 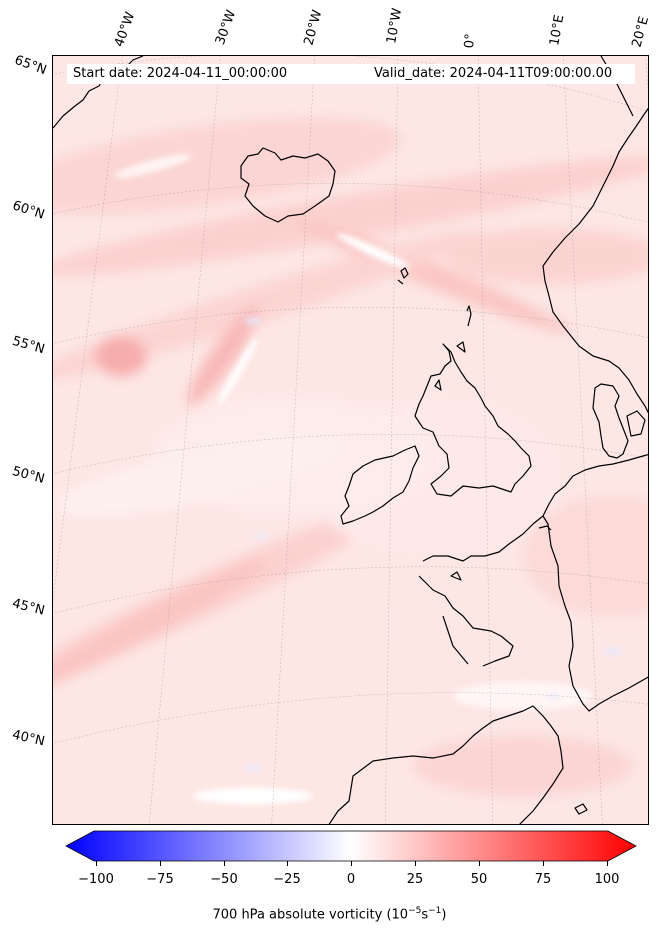 What do you see at coordinates (351, 74) in the screenshot?
I see `header-box` at bounding box center [351, 74].